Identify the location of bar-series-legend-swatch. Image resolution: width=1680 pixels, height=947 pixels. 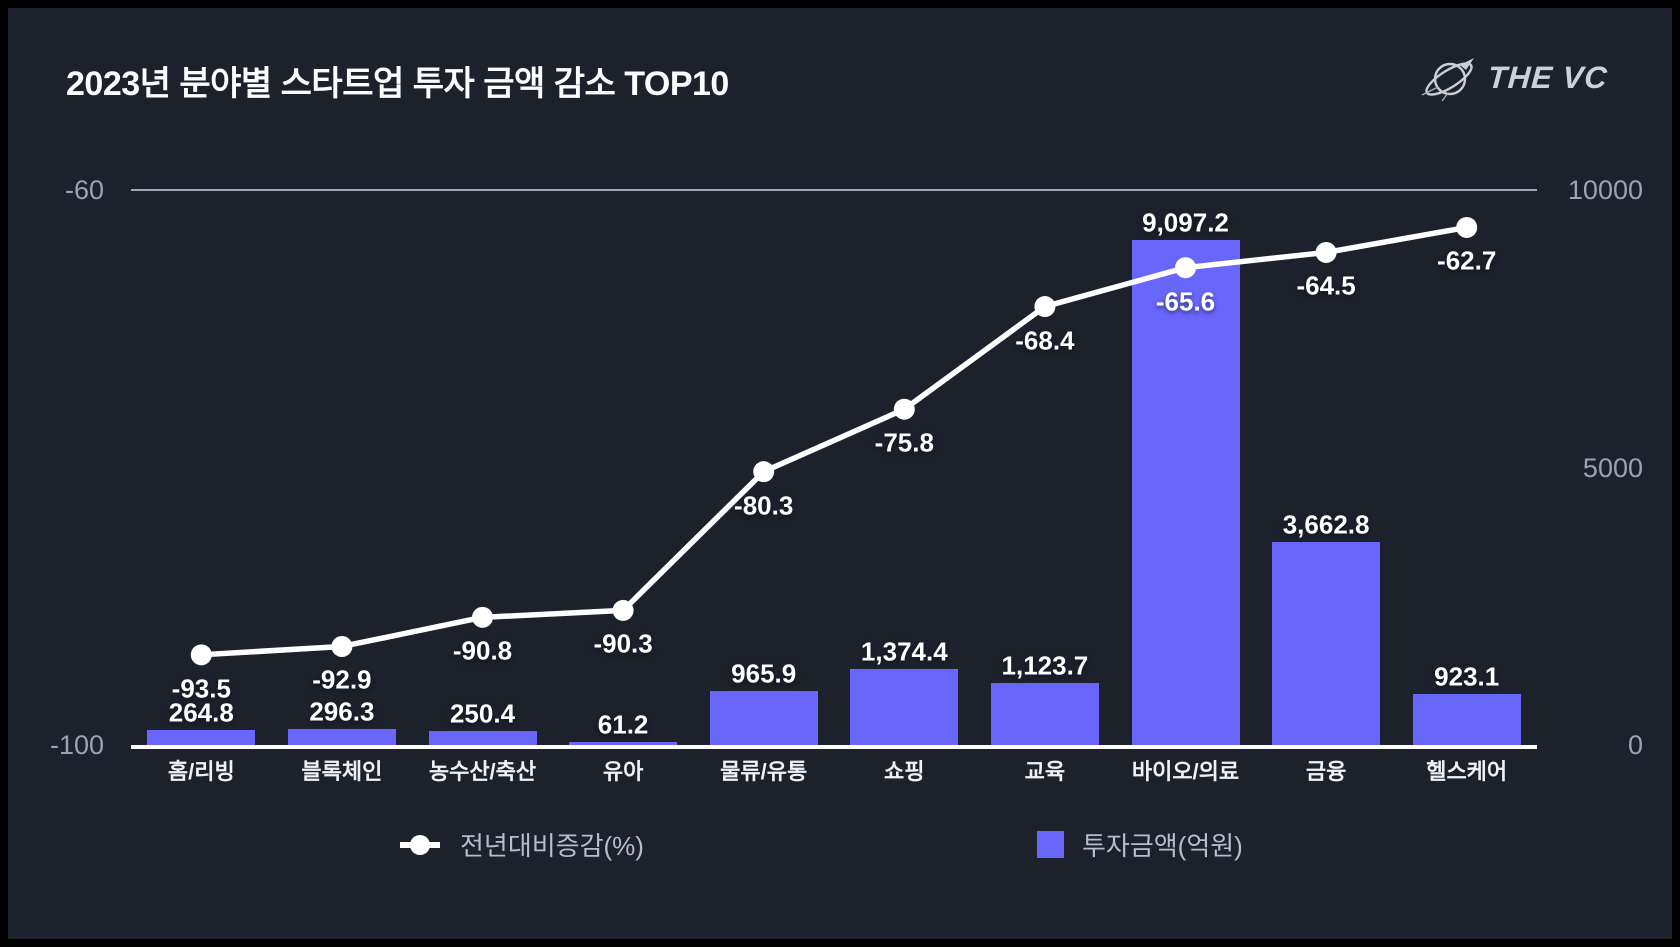
(1050, 844).